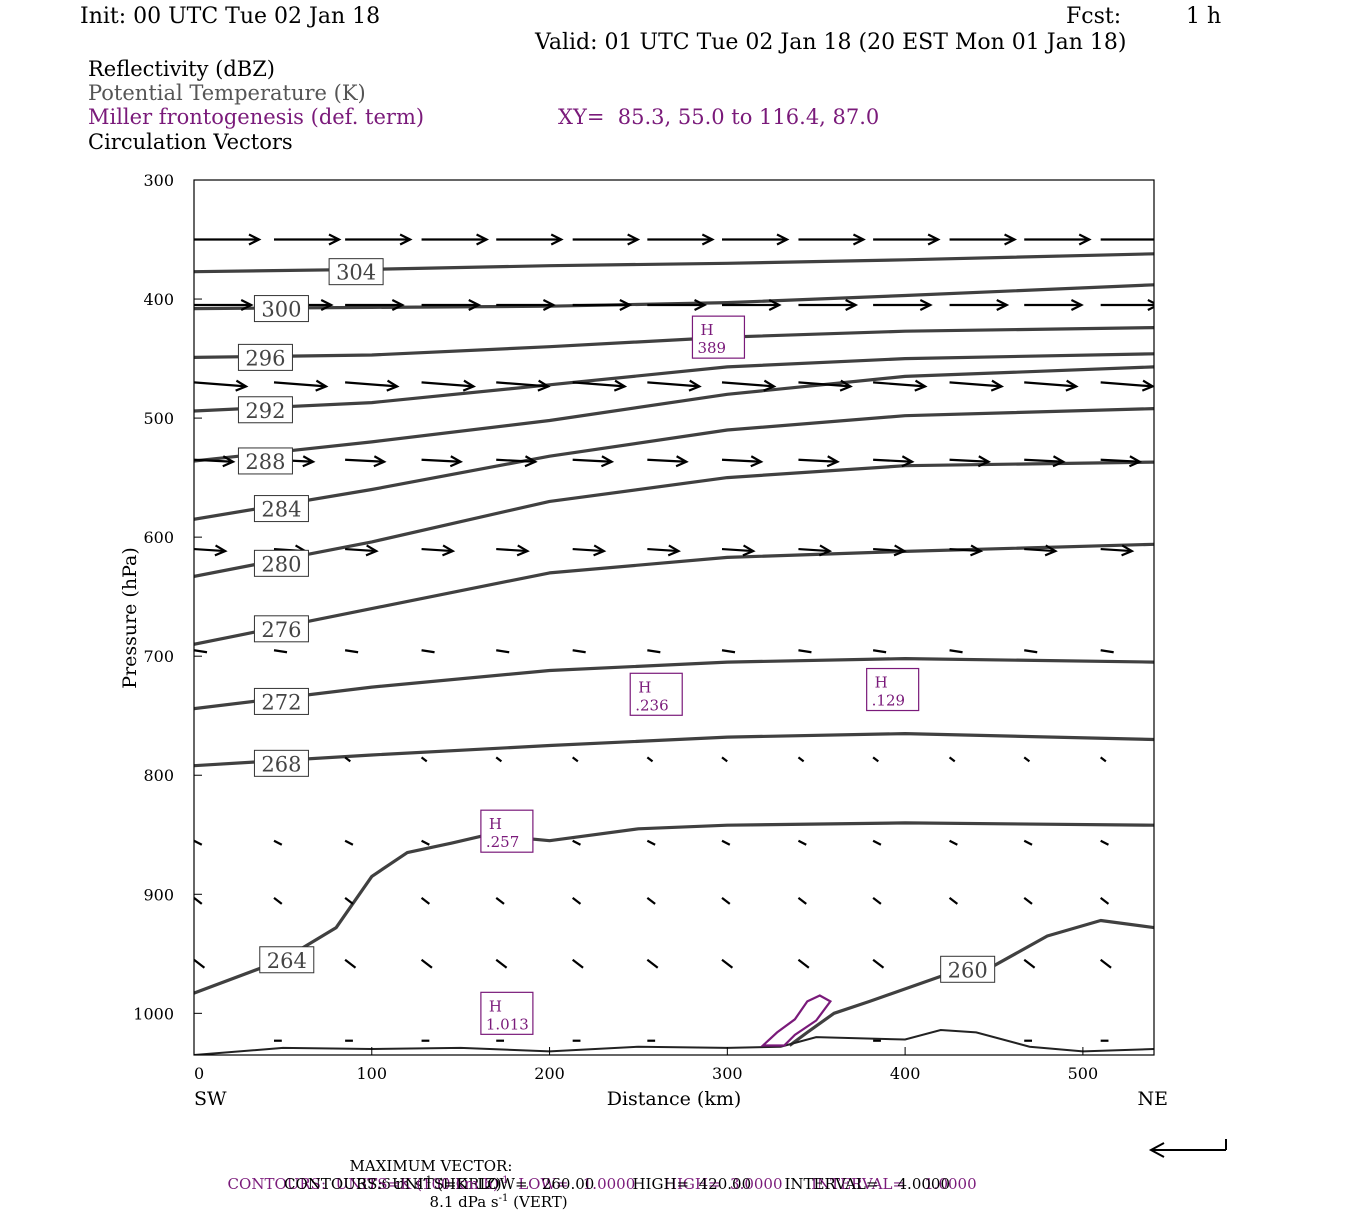 The height and width of the screenshot is (1211, 1350). What do you see at coordinates (210, 1099) in the screenshot?
I see `x-axis-left-end-label: SW` at bounding box center [210, 1099].